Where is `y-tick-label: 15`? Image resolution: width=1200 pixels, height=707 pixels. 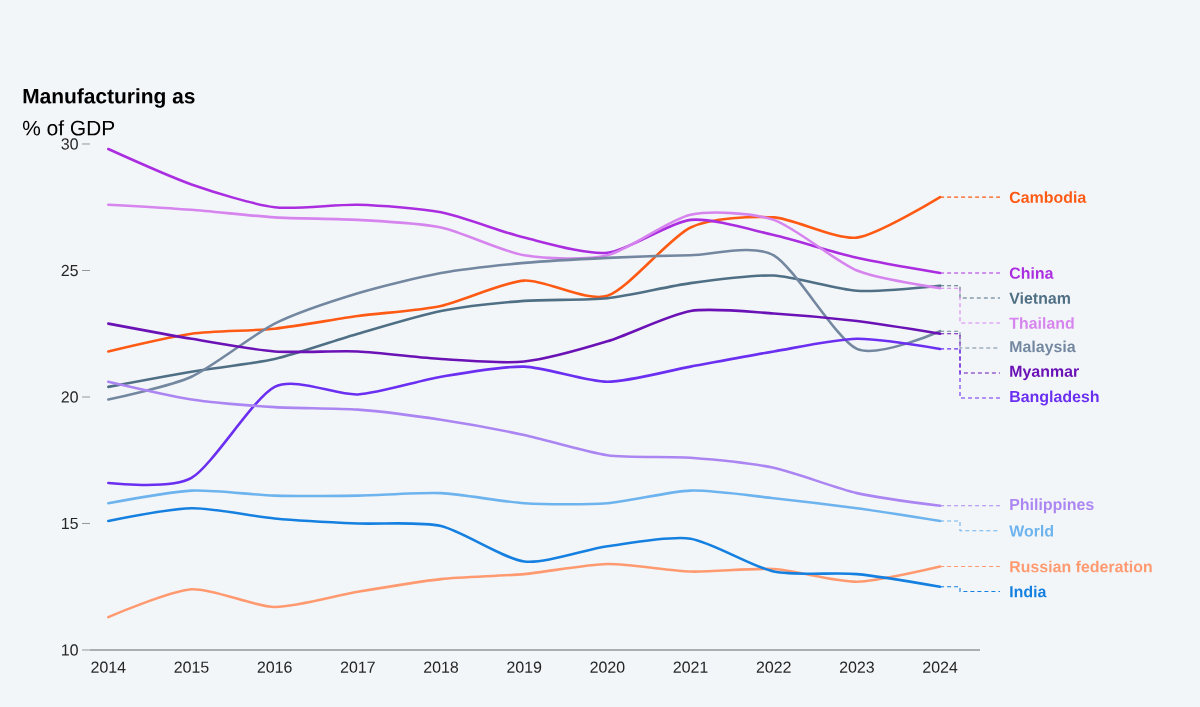
y-tick-label: 15 is located at coordinates (70, 523).